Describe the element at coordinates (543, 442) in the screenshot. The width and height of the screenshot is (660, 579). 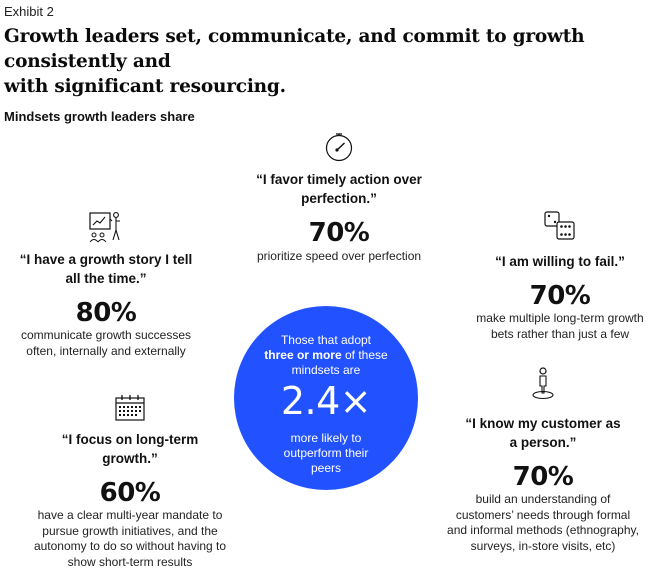
I see `quote-line: a person.”` at that location.